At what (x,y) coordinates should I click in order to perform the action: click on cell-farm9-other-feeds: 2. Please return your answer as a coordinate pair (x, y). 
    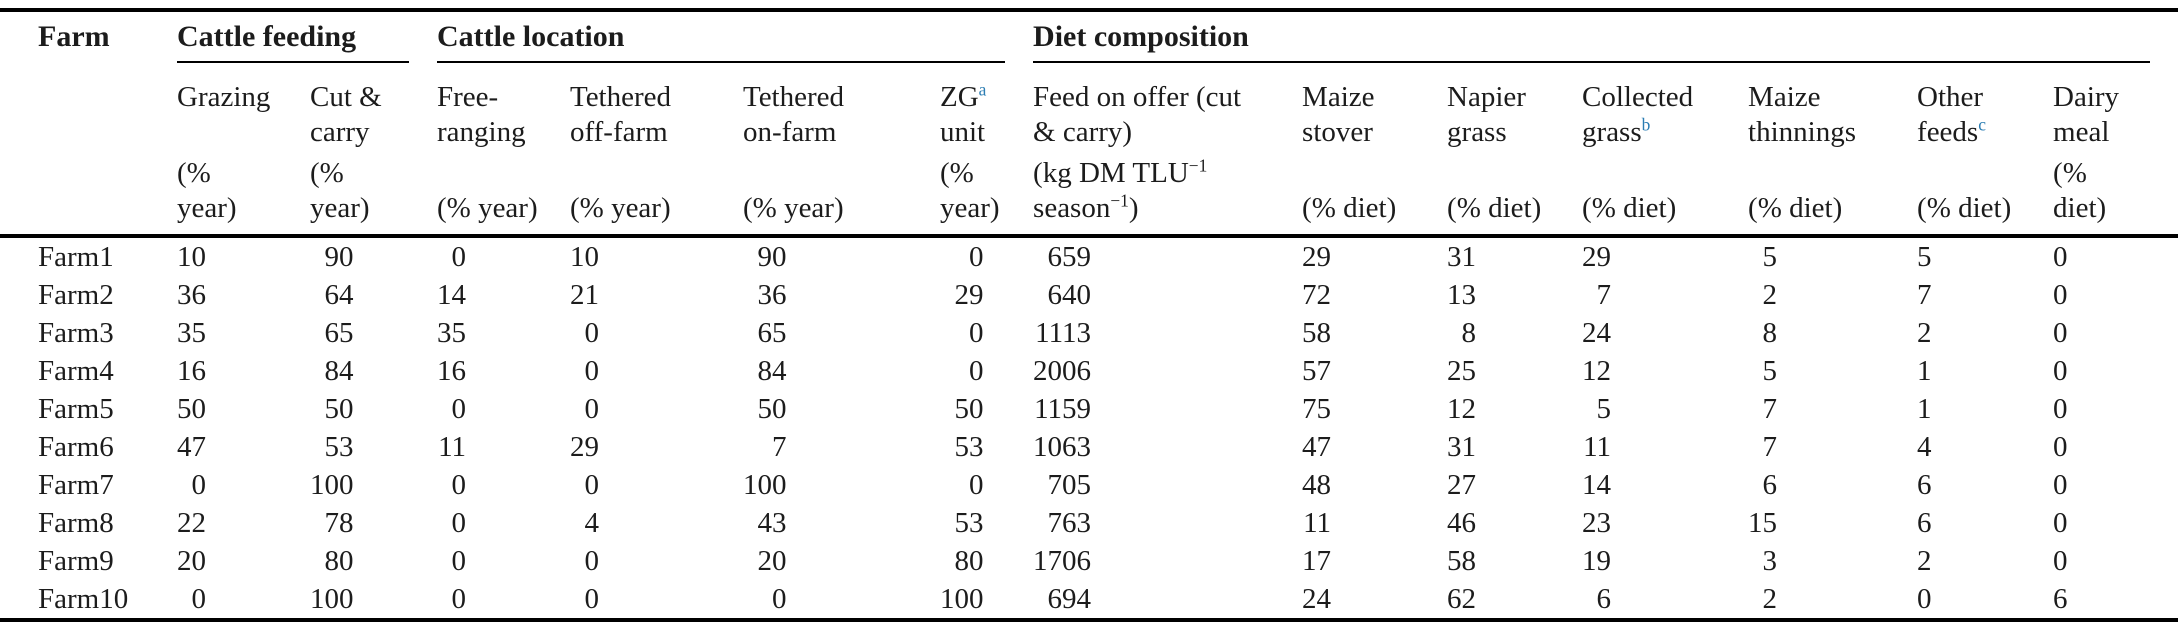
    Looking at the image, I should click on (1924, 561).